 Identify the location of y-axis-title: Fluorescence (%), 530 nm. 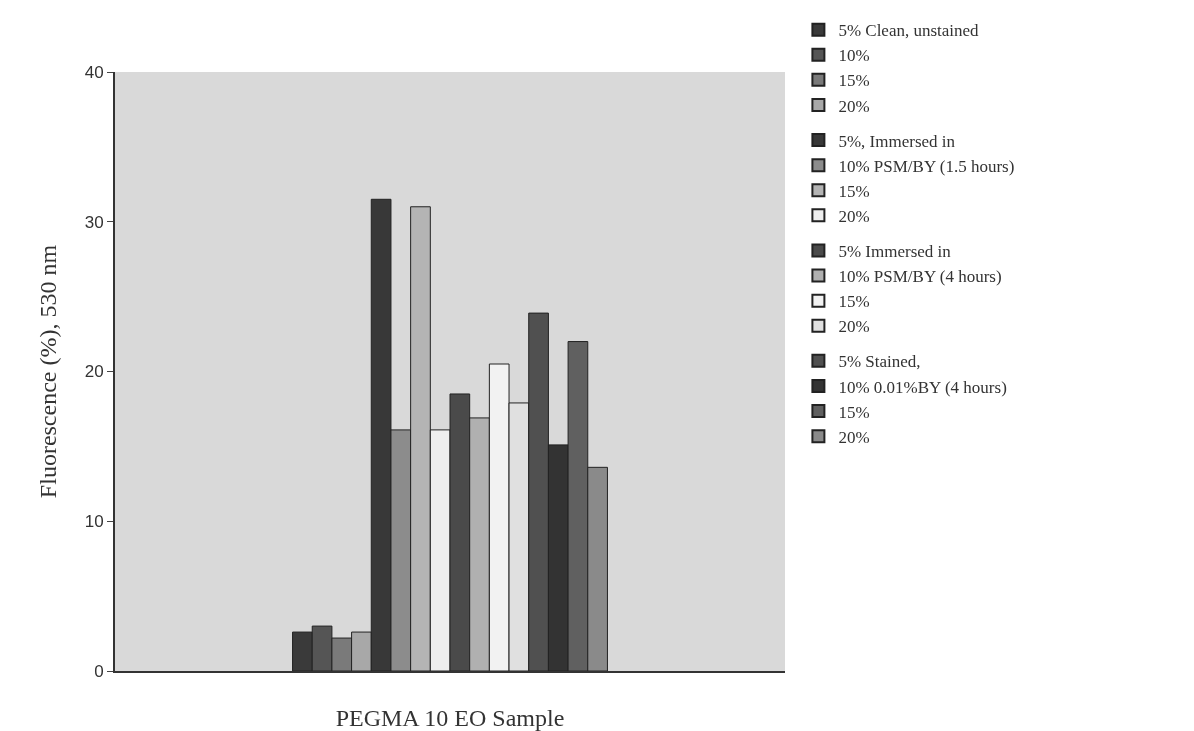
(48, 371).